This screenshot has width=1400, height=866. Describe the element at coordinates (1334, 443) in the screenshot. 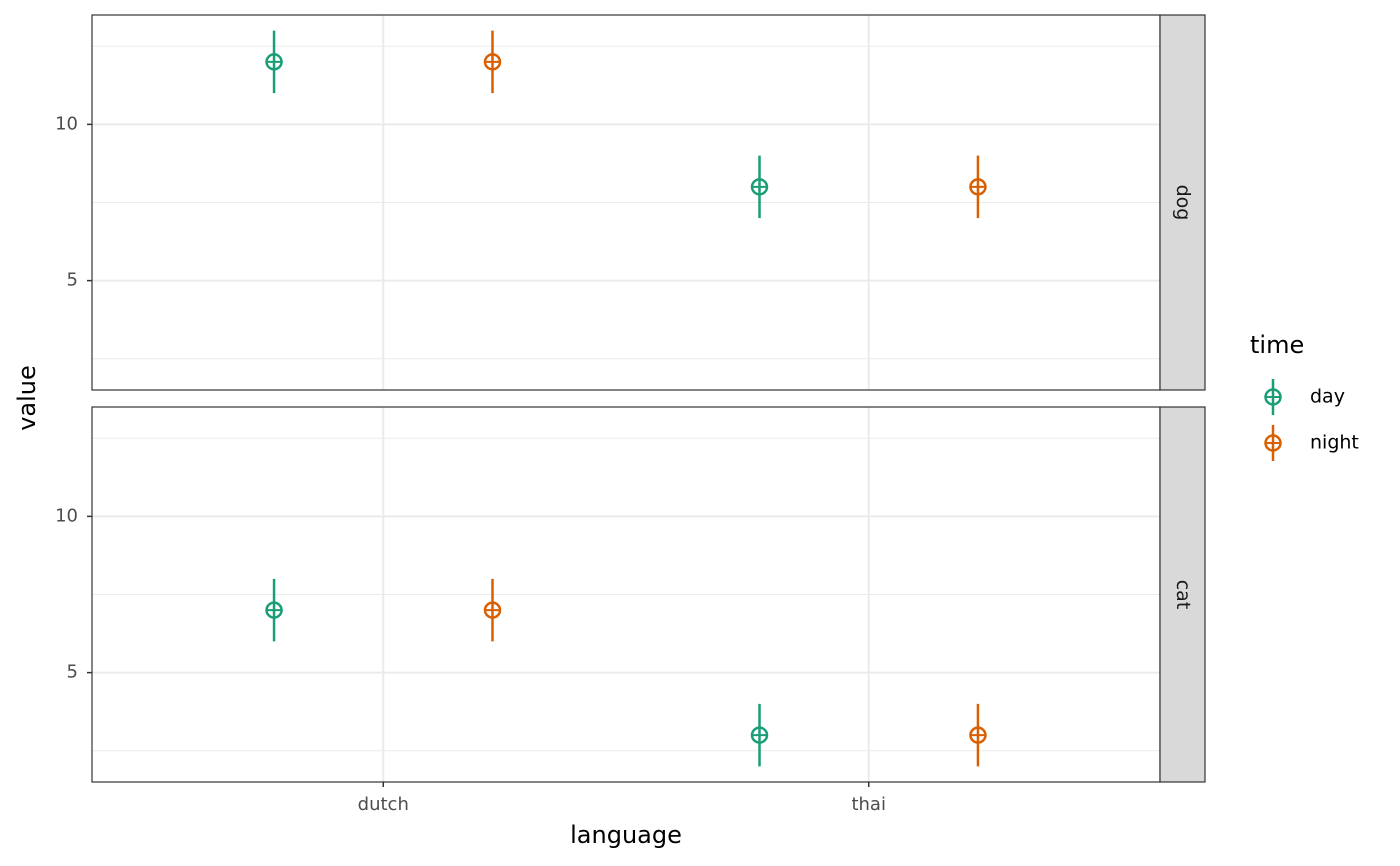

I see `legend-label: night` at that location.